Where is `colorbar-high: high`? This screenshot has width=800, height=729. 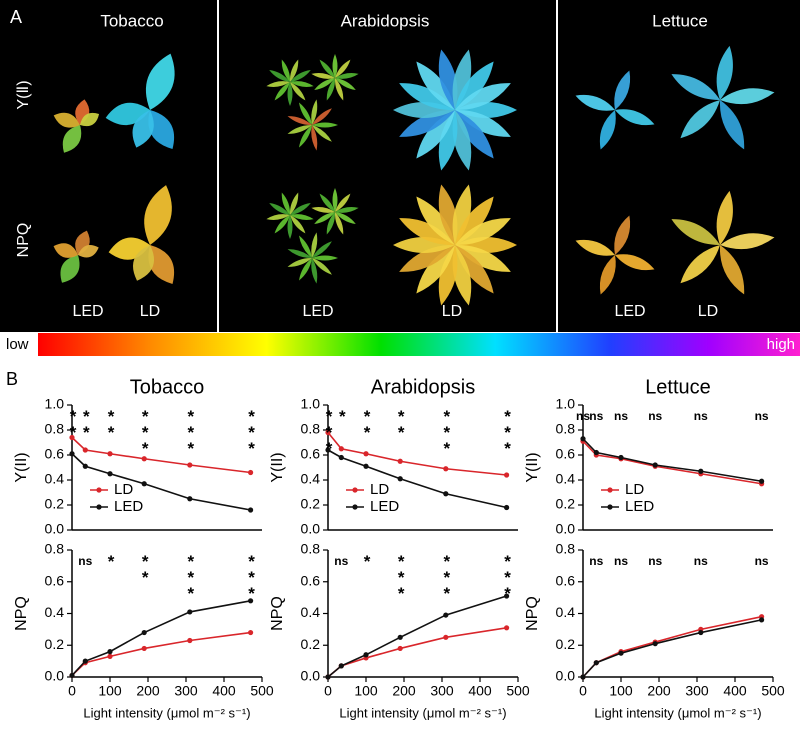
colorbar-high: high is located at coordinates (781, 344).